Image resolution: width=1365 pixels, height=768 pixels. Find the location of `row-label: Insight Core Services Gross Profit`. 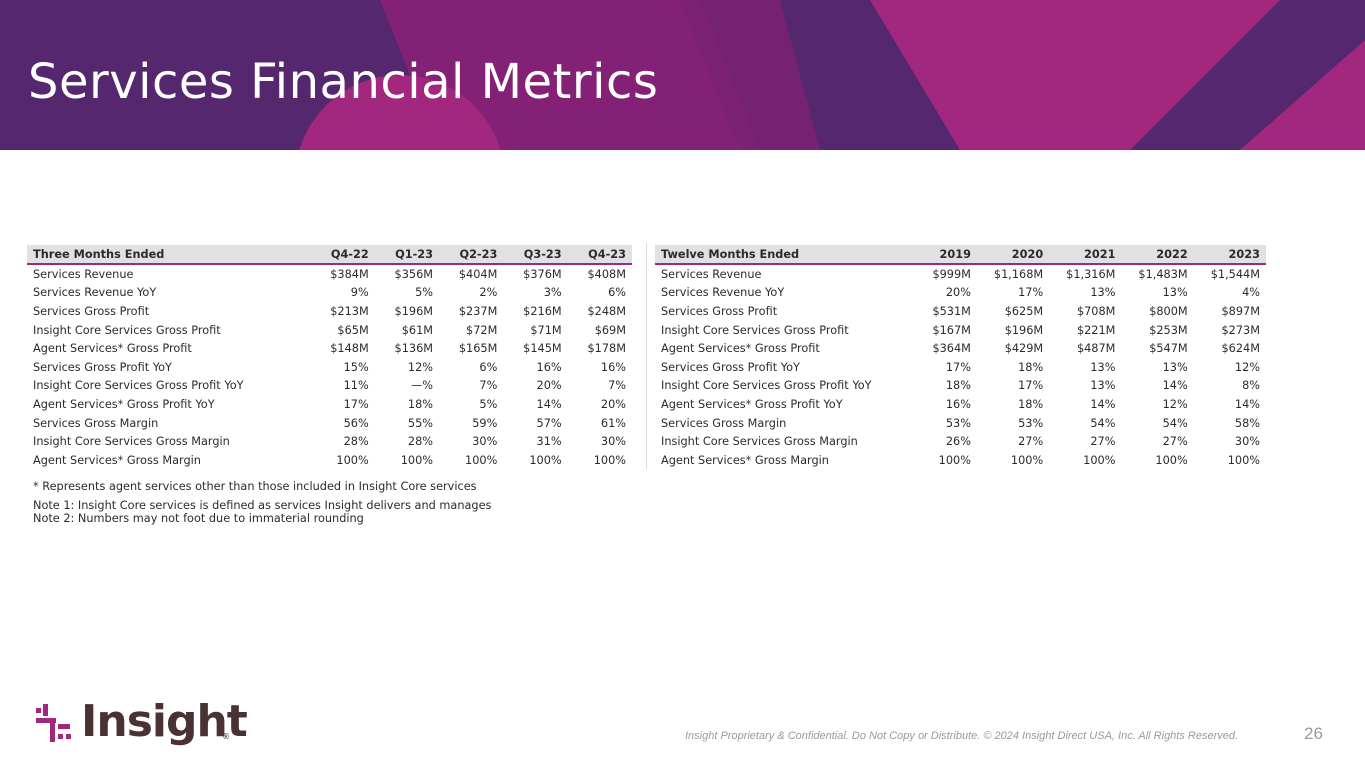

row-label: Insight Core Services Gross Profit is located at coordinates (127, 330).